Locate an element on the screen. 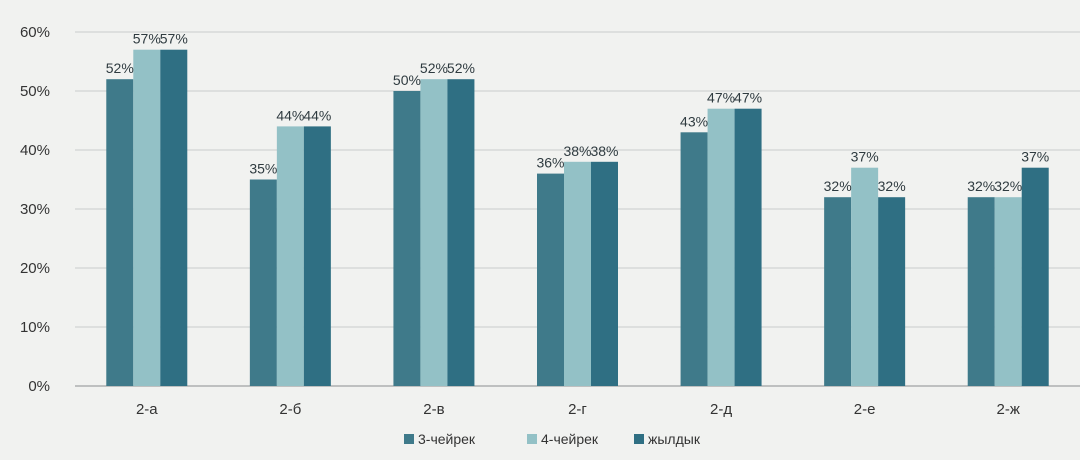  x-tick-label: 2-в is located at coordinates (433, 409).